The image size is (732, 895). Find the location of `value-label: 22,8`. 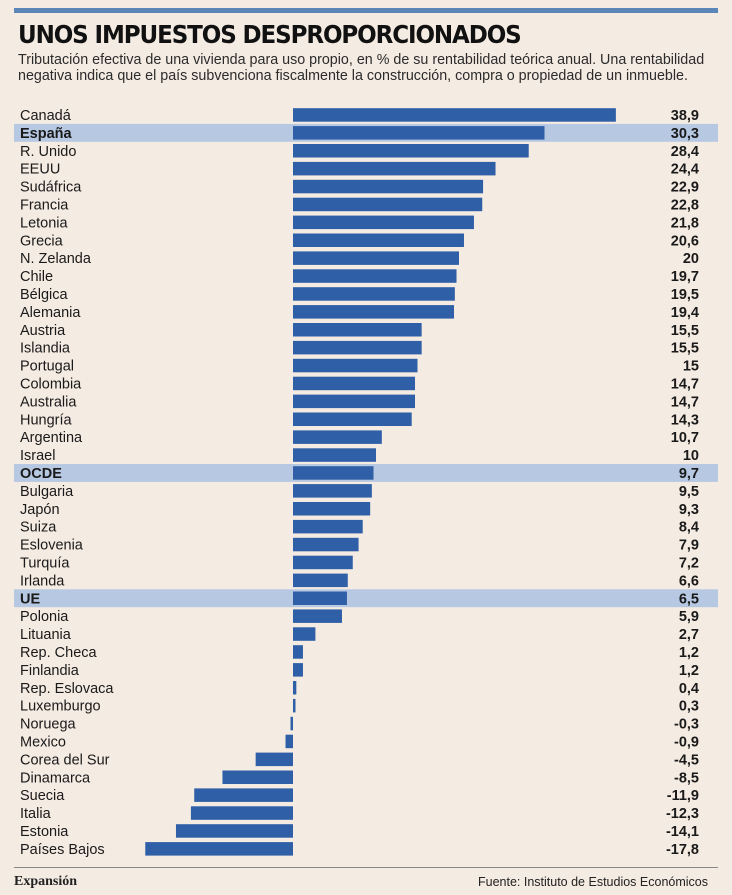

value-label: 22,8 is located at coordinates (685, 205).